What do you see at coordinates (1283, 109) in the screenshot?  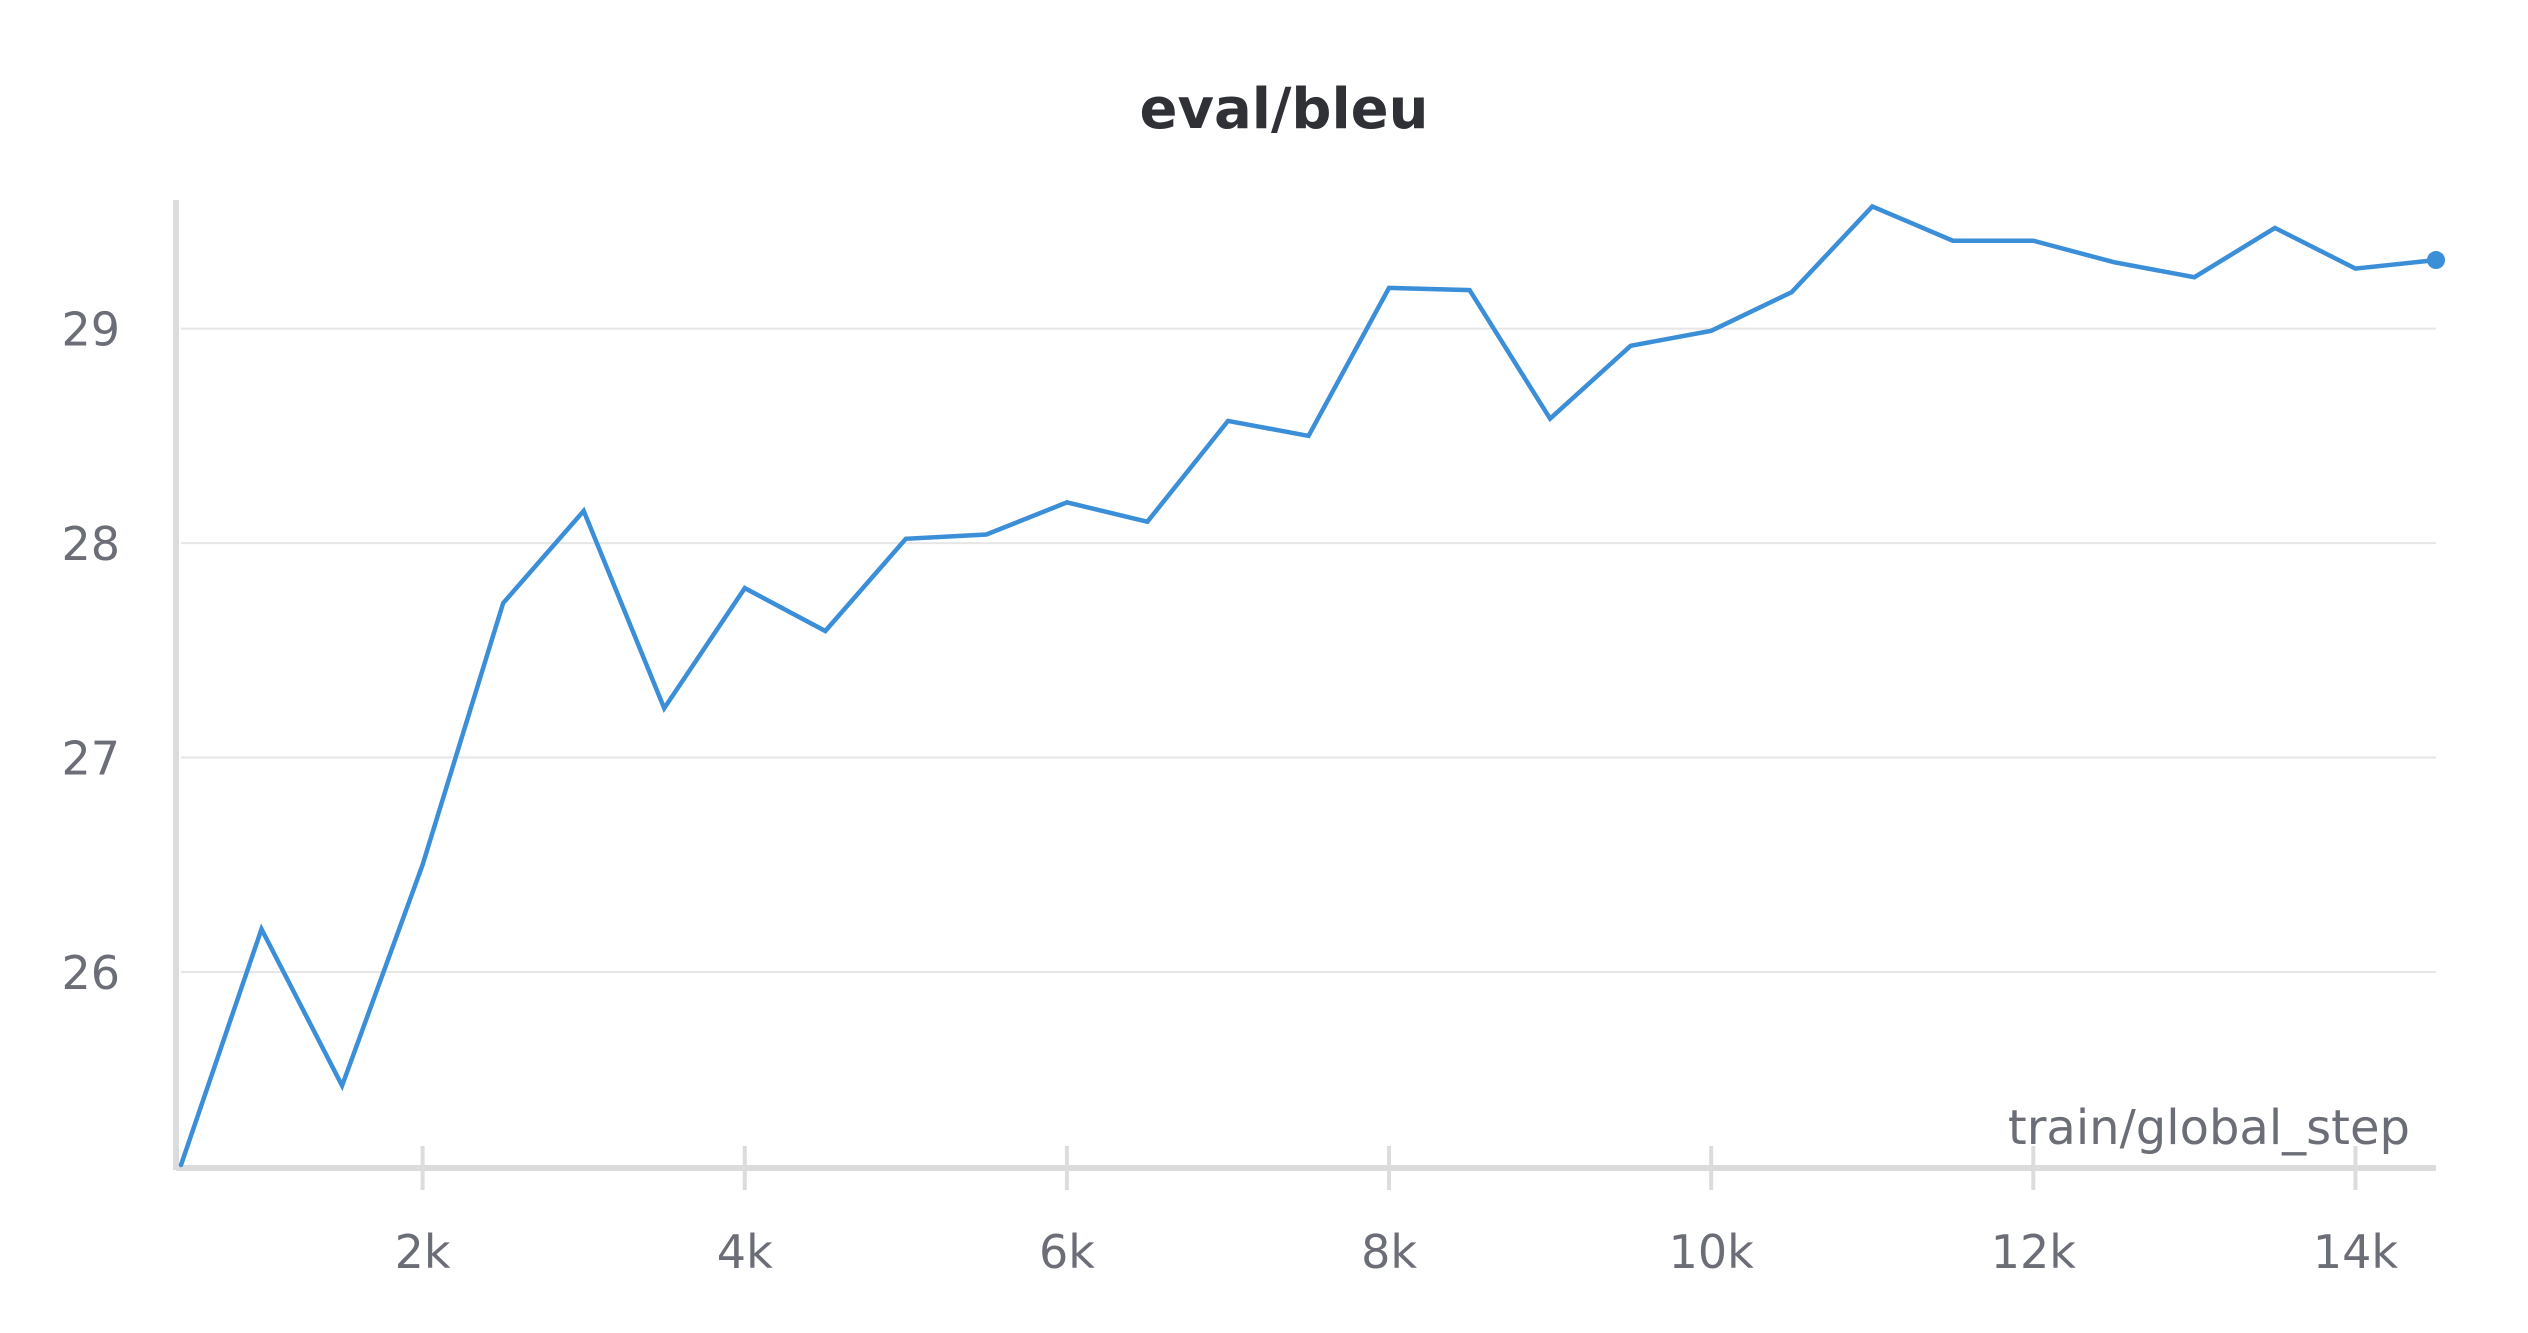 I see `chart-title: eval/bleu` at bounding box center [1283, 109].